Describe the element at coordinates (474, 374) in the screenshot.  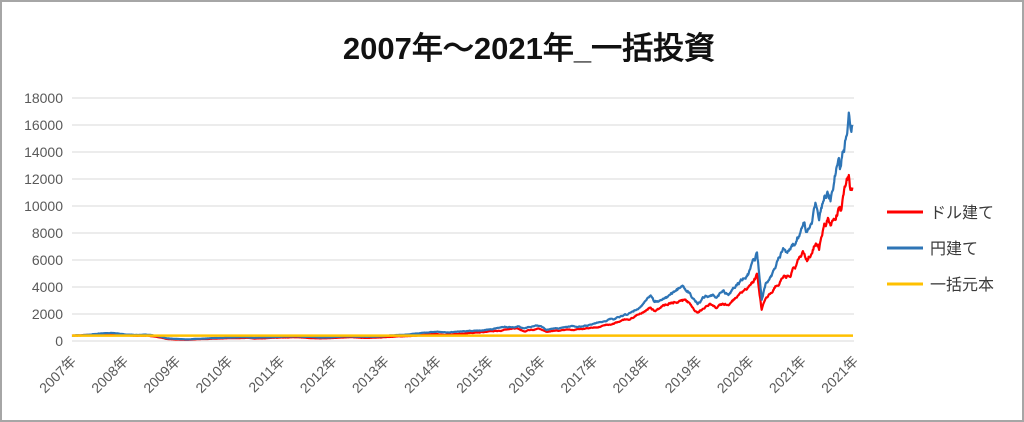
I see `x-axis-tick-label: 2015年` at that location.